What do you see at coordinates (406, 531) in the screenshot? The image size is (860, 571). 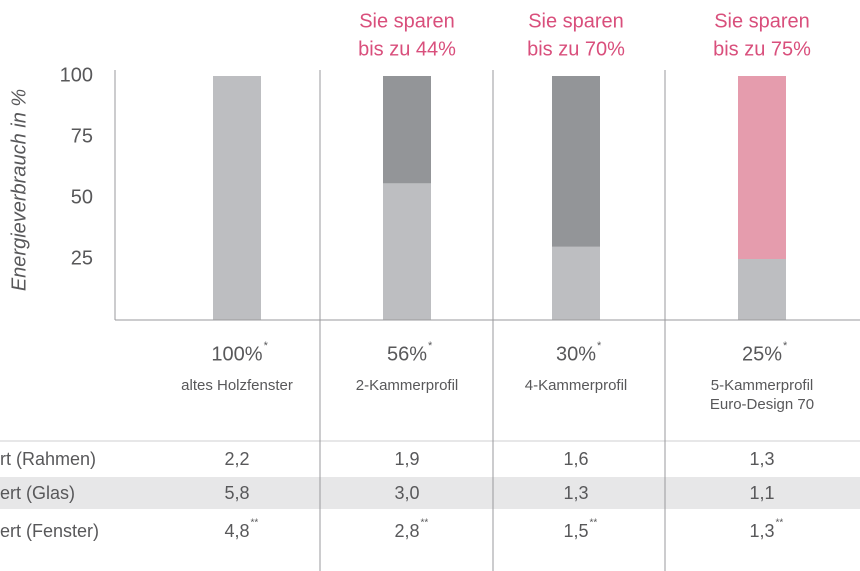 I see `table-cell: 2,8` at bounding box center [406, 531].